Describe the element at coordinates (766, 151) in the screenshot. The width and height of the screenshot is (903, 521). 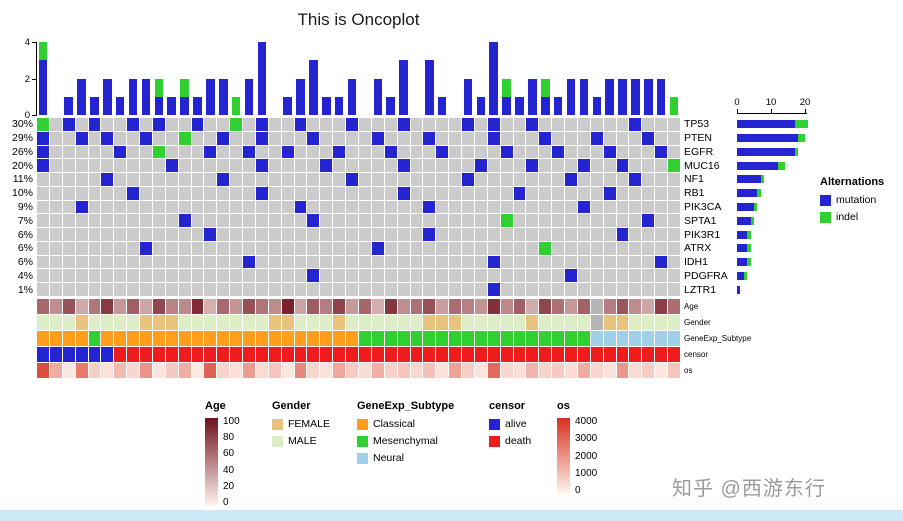
I see `gene-bar-mutation-segment` at that location.